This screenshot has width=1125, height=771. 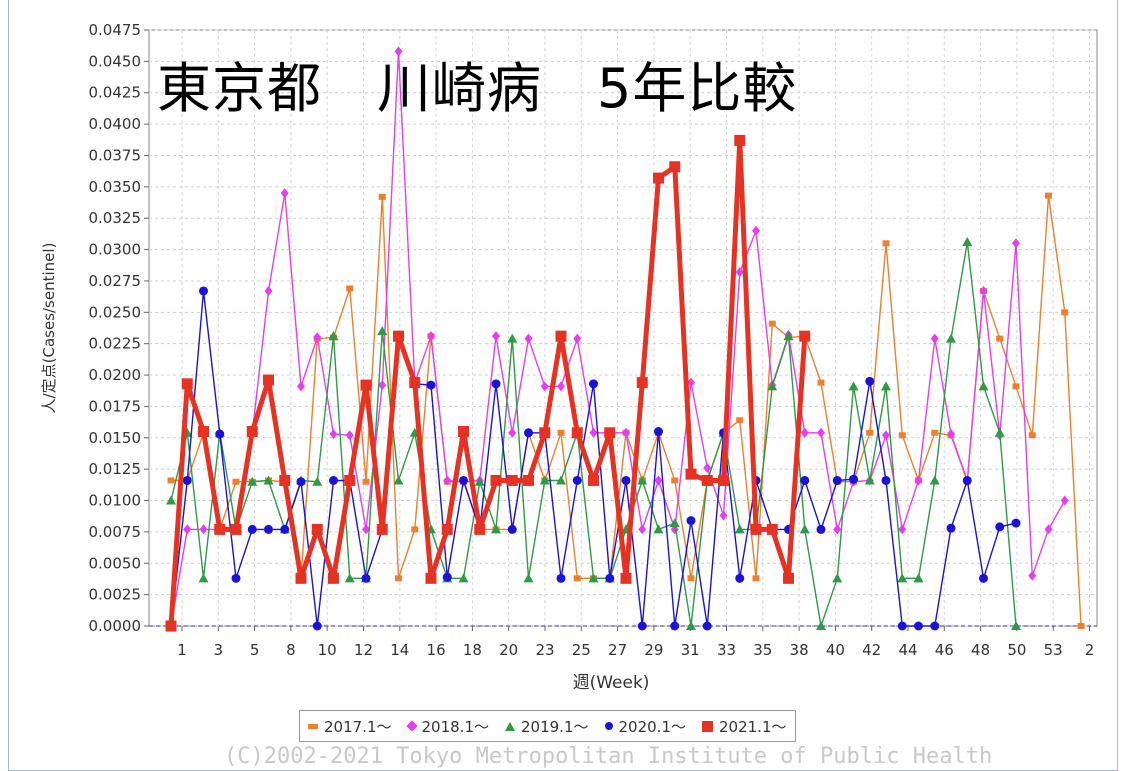 I want to click on legend-marker-triangle, so click(x=510, y=726).